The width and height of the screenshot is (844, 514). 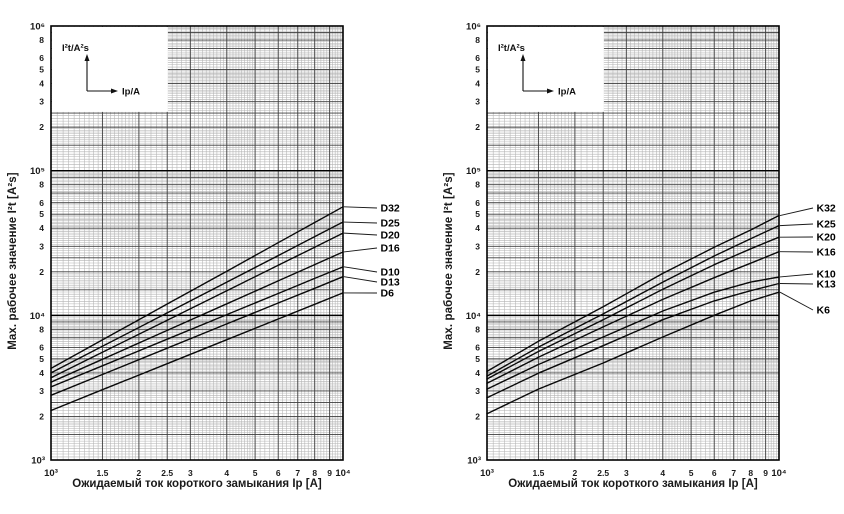 What do you see at coordinates (626, 473) in the screenshot?
I see `x-tick-3: 3` at bounding box center [626, 473].